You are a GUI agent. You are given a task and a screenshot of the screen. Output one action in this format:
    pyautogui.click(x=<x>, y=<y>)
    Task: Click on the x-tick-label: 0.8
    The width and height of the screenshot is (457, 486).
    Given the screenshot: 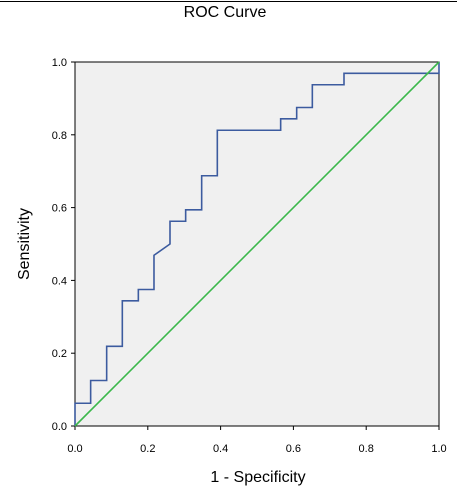 What is the action you would take?
    pyautogui.click(x=366, y=449)
    